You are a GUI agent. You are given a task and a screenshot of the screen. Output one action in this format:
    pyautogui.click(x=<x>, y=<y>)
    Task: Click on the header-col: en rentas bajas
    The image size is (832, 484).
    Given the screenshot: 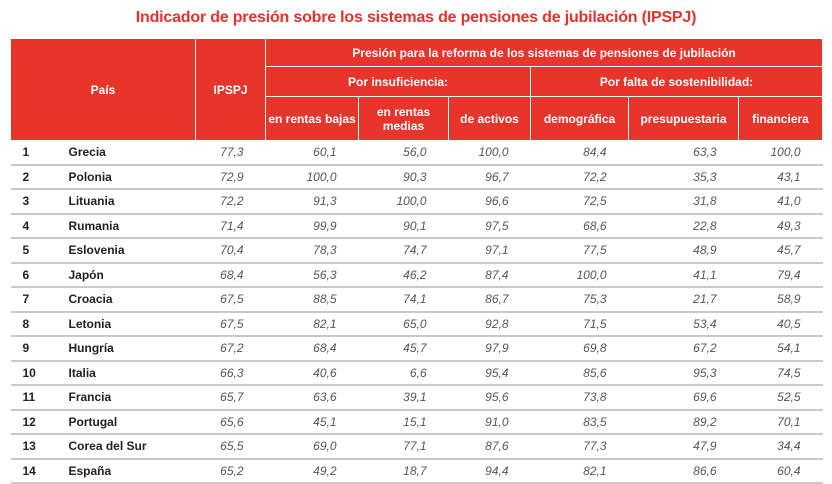 What is the action you would take?
    pyautogui.click(x=312, y=118)
    